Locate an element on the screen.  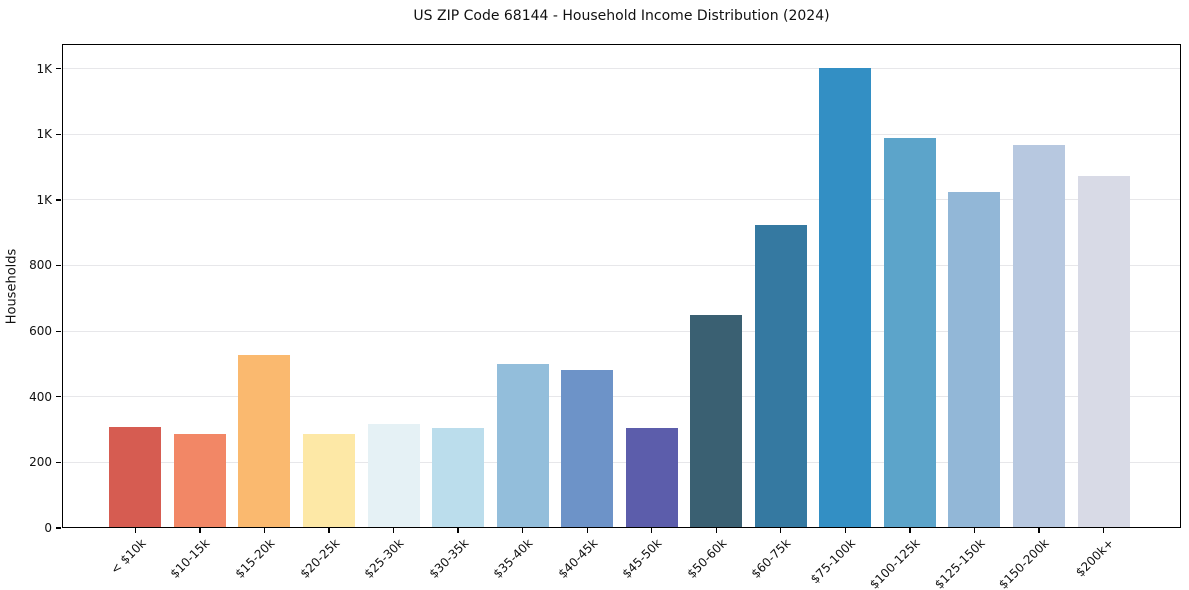
x-tick-label: $45-50k is located at coordinates (642, 558).